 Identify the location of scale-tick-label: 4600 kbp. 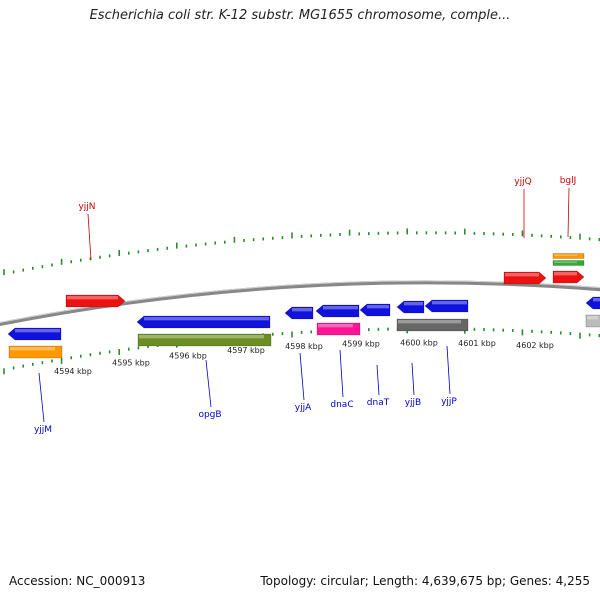
(419, 342).